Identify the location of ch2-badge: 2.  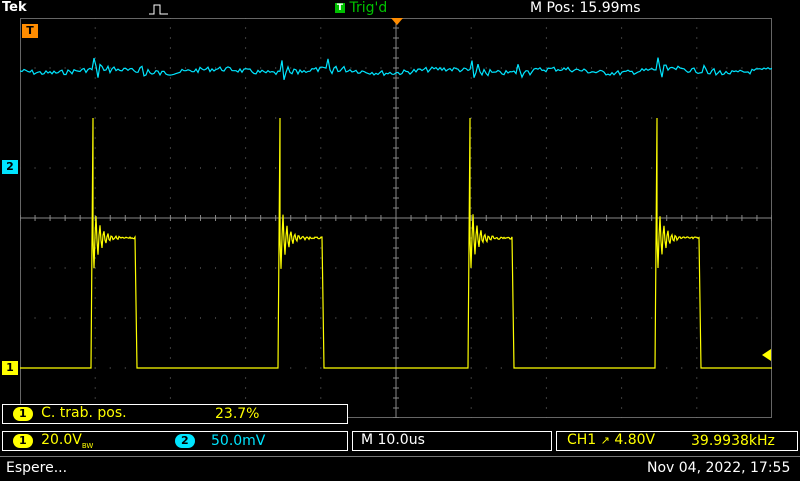
(185, 441).